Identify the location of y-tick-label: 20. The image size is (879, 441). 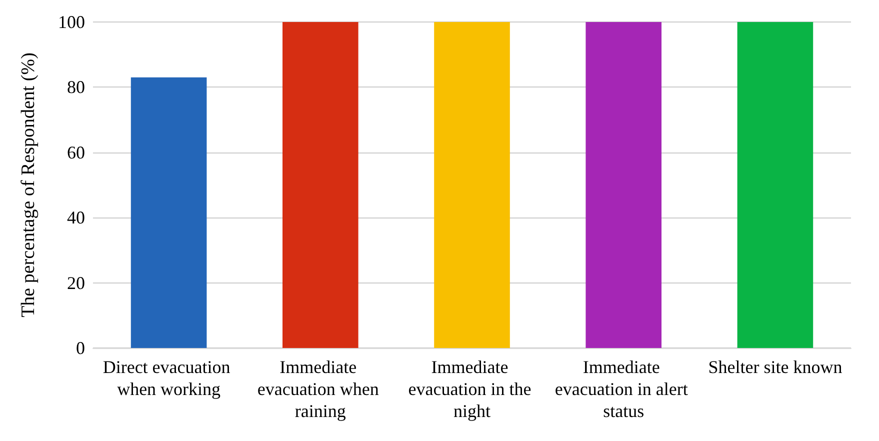
(76, 282).